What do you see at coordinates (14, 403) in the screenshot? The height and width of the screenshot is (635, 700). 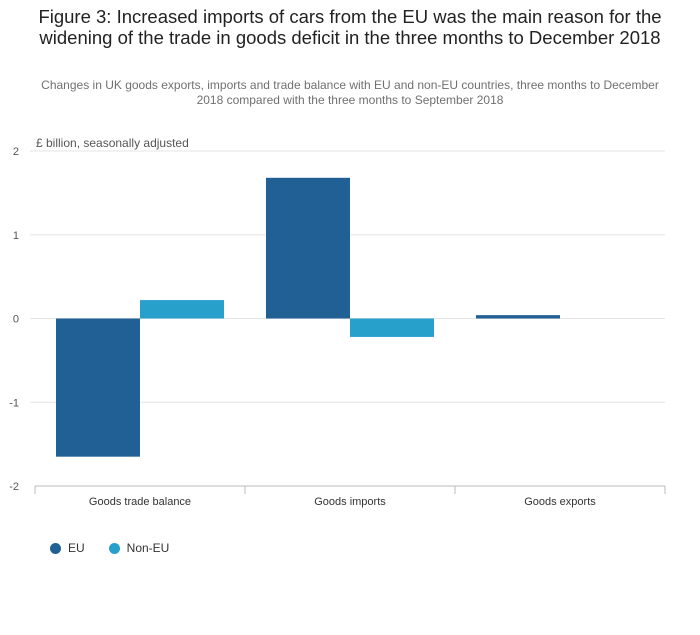 I see `y-tick-label: -1` at bounding box center [14, 403].